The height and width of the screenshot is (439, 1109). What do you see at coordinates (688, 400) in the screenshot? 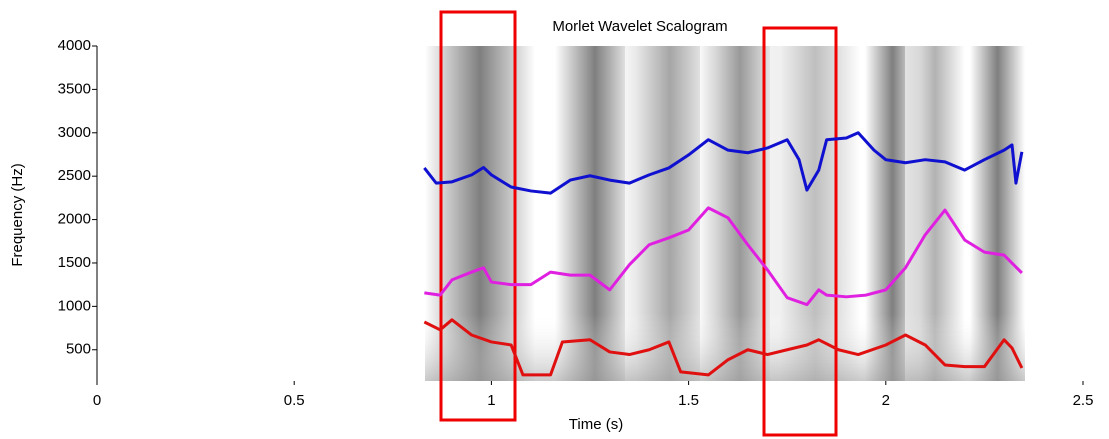
I see `x-tick-label: 1.5` at bounding box center [688, 400].